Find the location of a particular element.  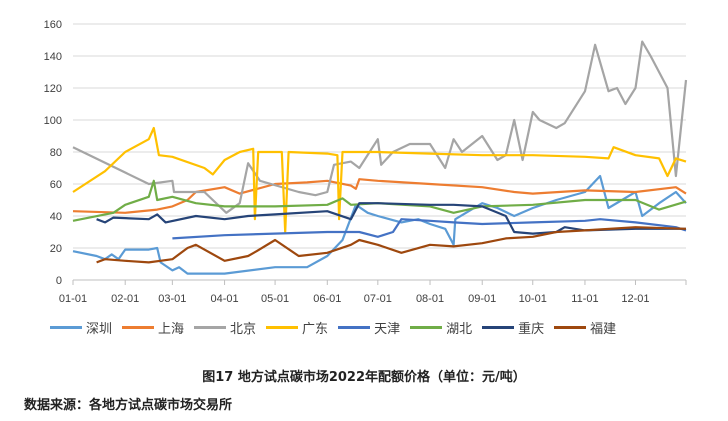

y-tick-label: 160 is located at coordinates (53, 25).